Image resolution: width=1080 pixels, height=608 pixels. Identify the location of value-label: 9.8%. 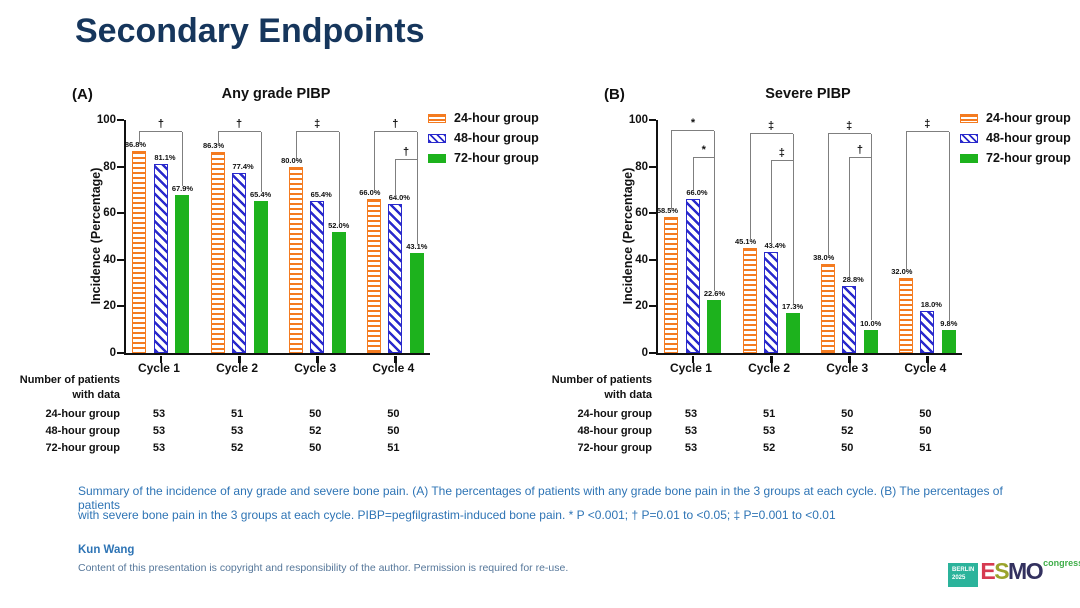
(949, 324).